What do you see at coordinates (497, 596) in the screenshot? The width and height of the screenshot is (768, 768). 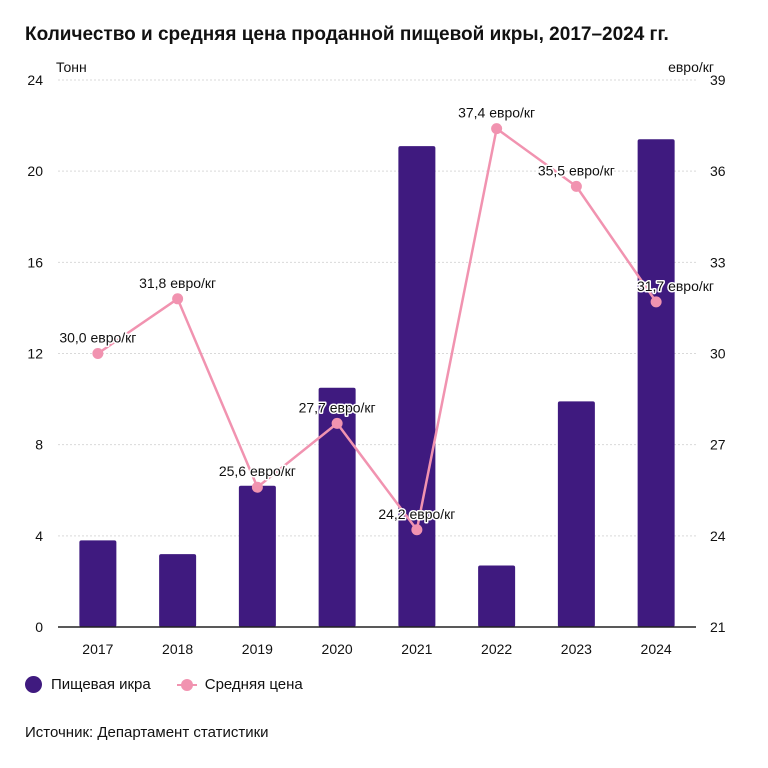 I see `bar-2022` at bounding box center [497, 596].